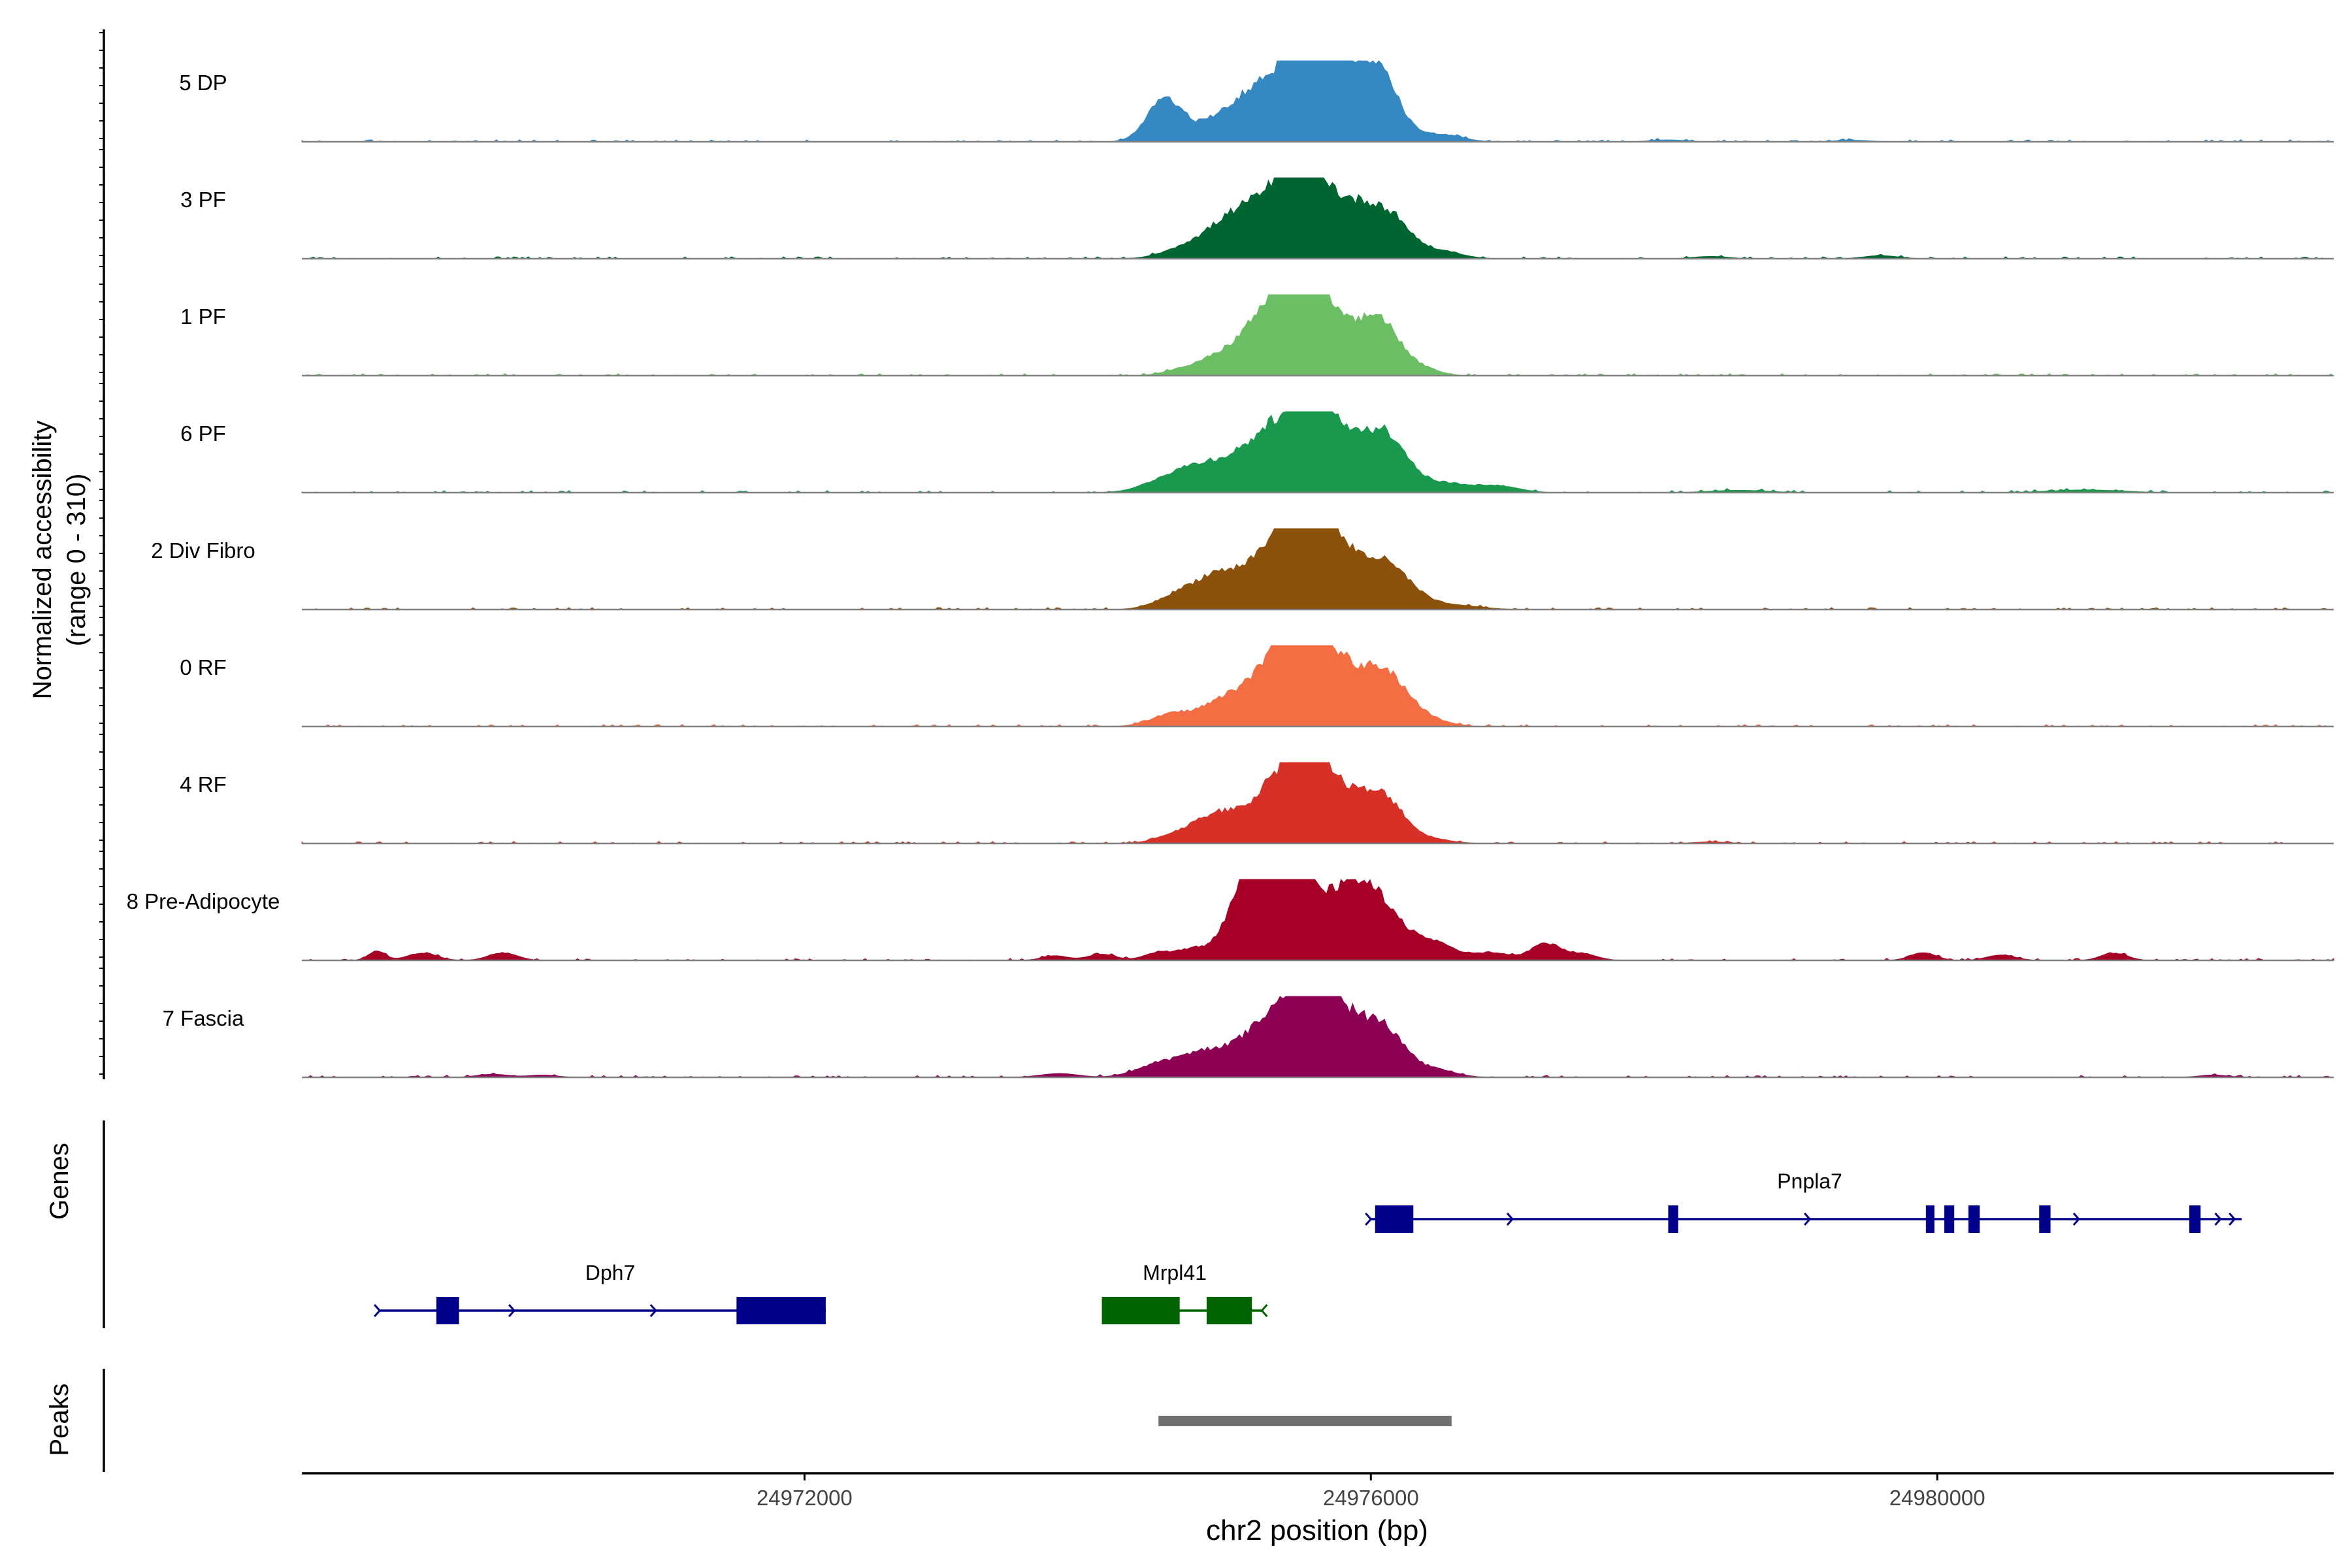 Image resolution: width=2352 pixels, height=1568 pixels. I want to click on track-label: 4 RF, so click(203, 784).